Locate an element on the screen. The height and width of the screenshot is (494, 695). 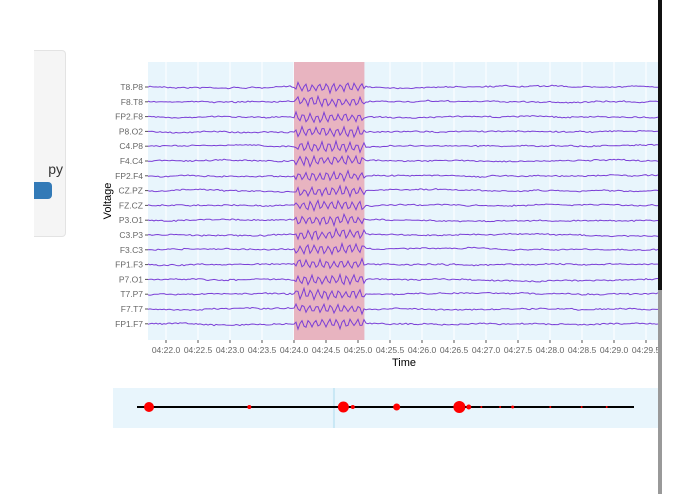
channel-label: T8.P8 is located at coordinates (131, 87).